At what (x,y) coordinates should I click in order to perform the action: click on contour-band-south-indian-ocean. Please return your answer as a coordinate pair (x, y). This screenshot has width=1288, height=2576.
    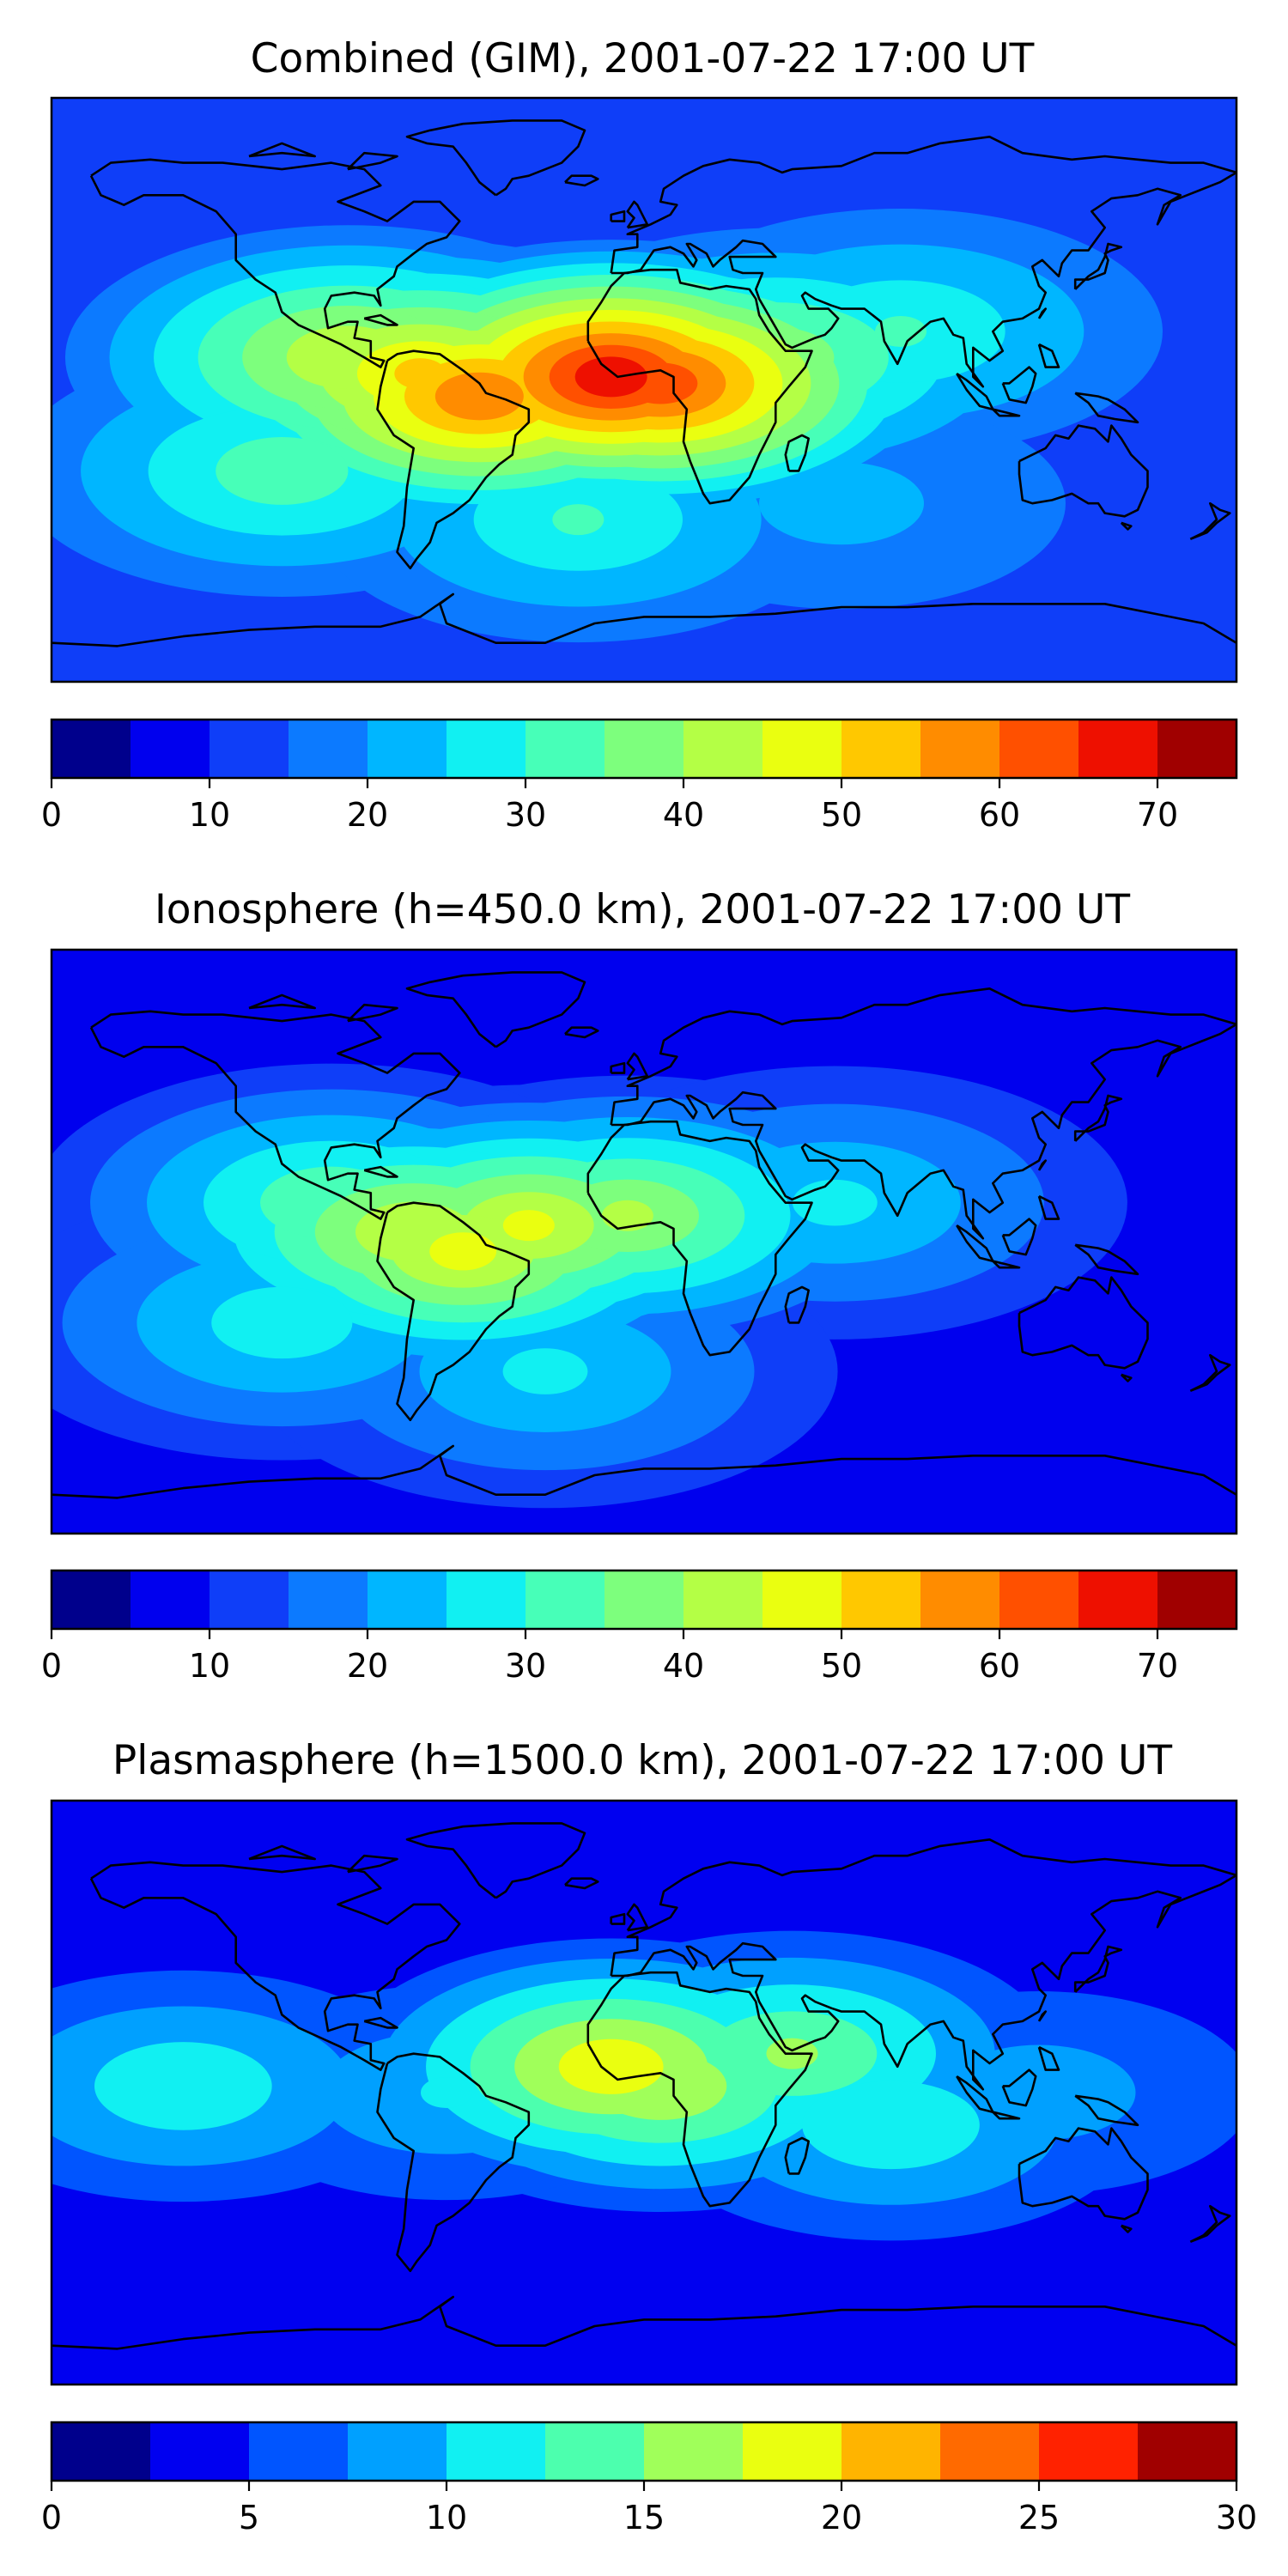
    Looking at the image, I should click on (841, 503).